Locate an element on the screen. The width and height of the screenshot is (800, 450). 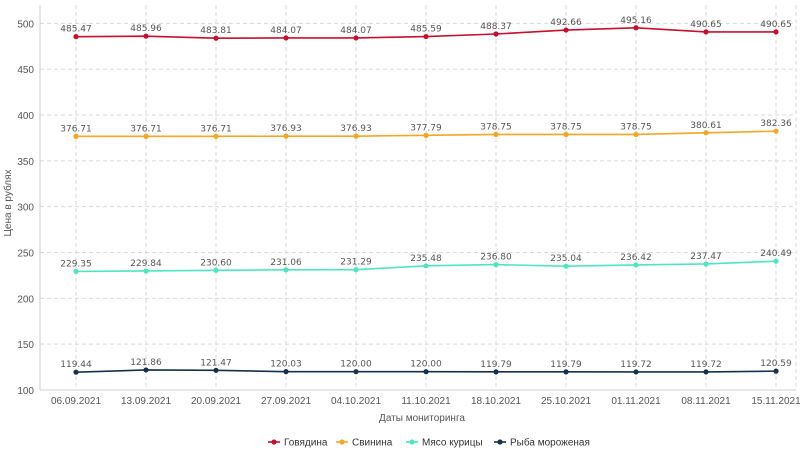
y-tick-label: 300 is located at coordinates (25, 208).